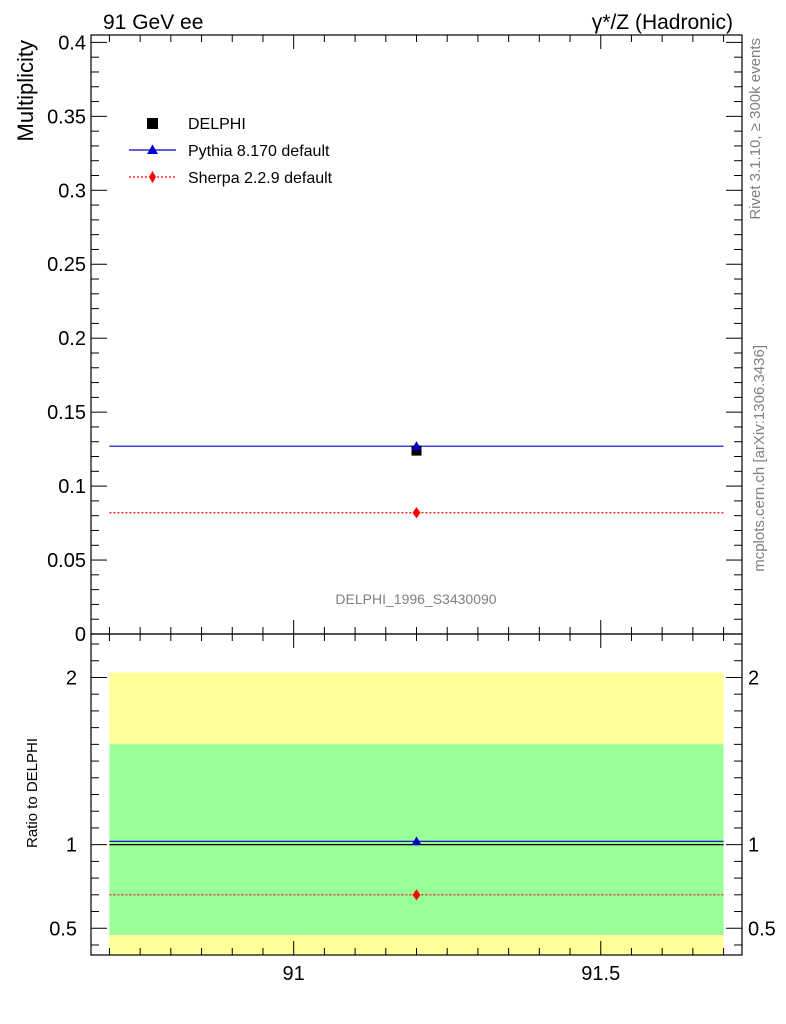  What do you see at coordinates (72, 43) in the screenshot?
I see `main-ytick-label: 0.4` at bounding box center [72, 43].